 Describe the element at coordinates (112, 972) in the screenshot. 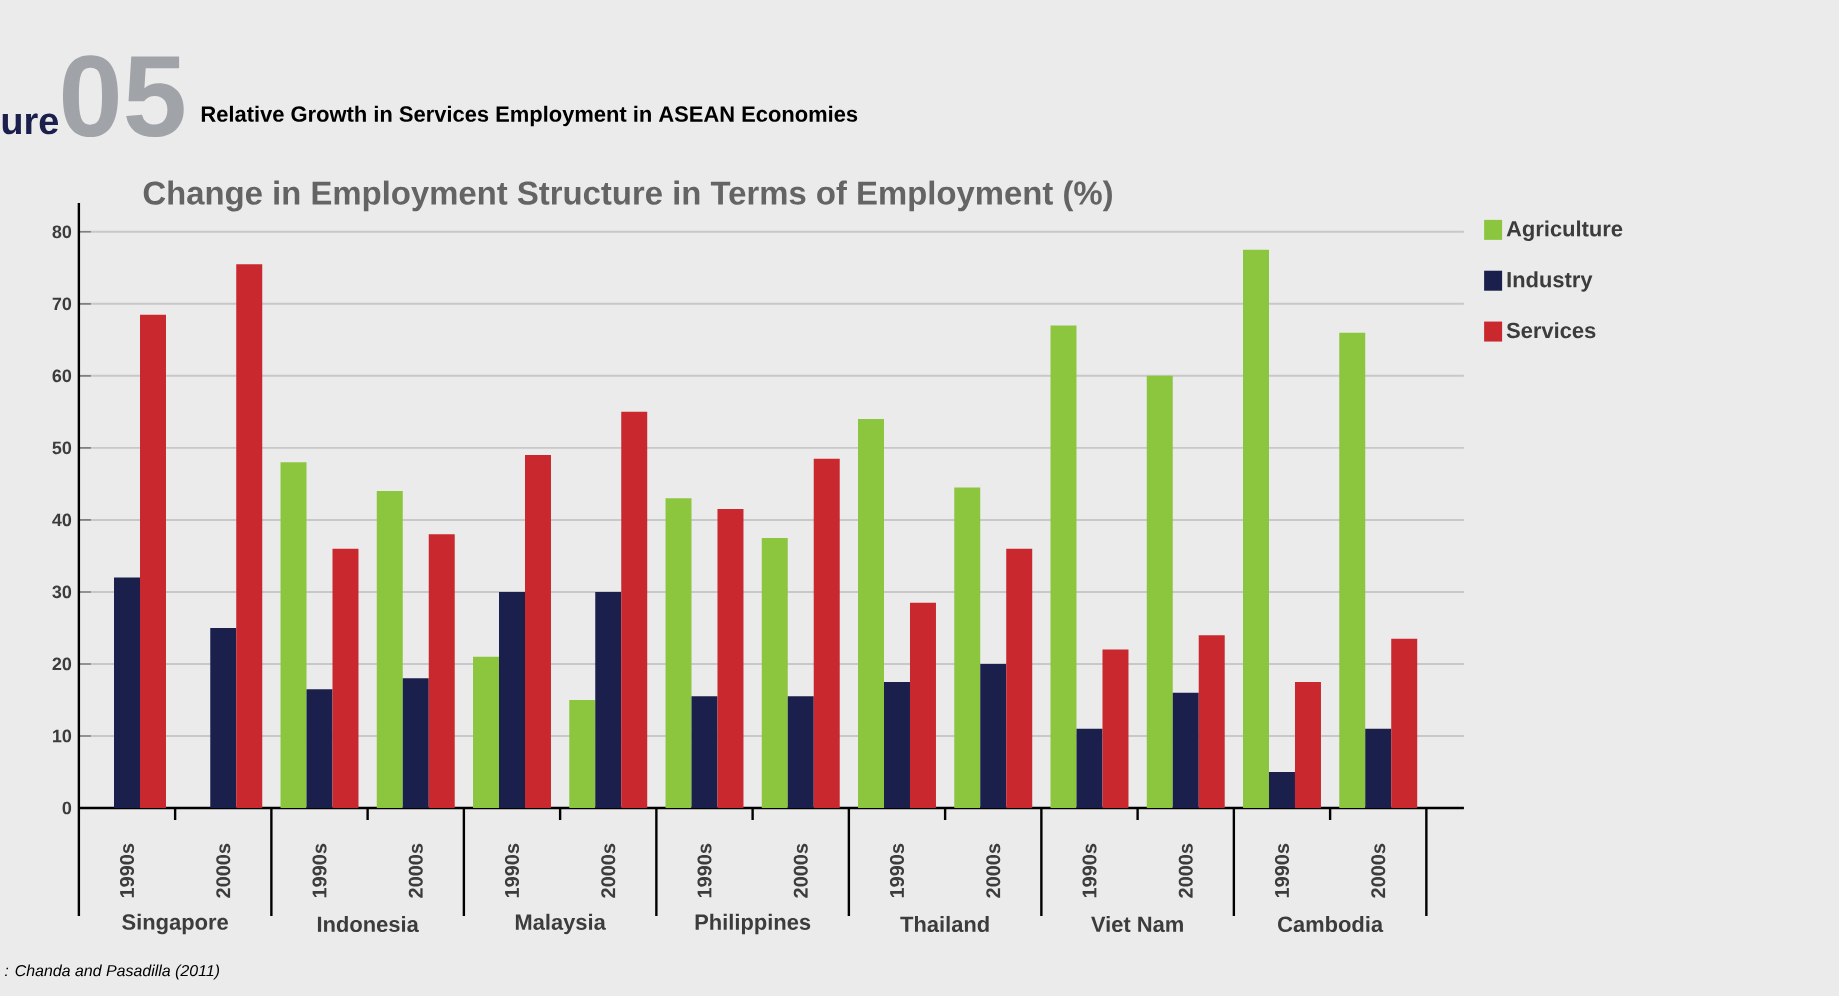

I see `text: : Chanda and Pasadilla (2011)` at that location.